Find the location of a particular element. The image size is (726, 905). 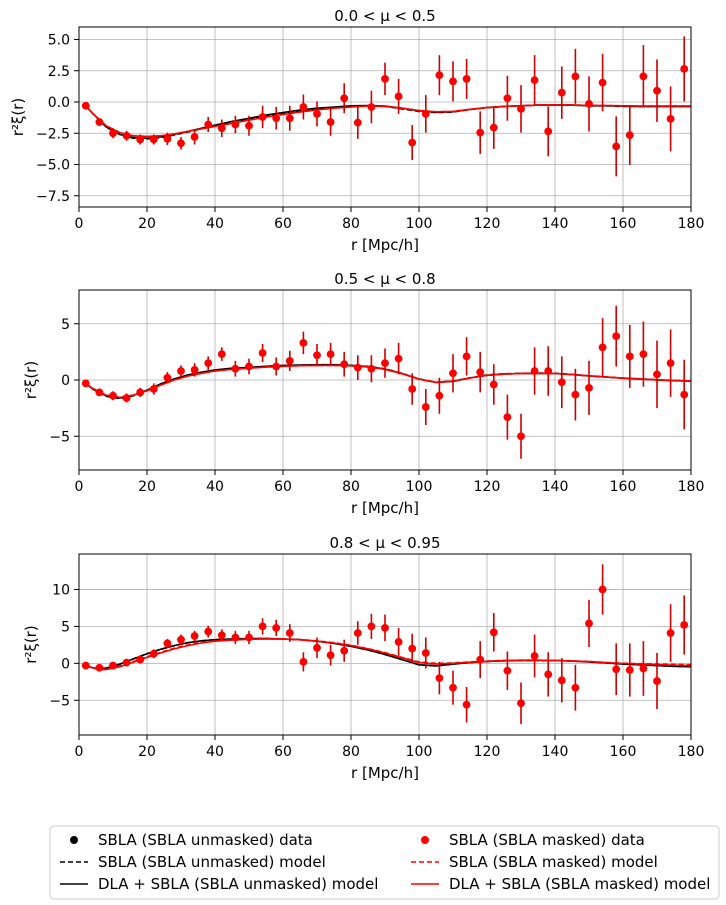

y-tick-label: −7.5 is located at coordinates (53, 197).